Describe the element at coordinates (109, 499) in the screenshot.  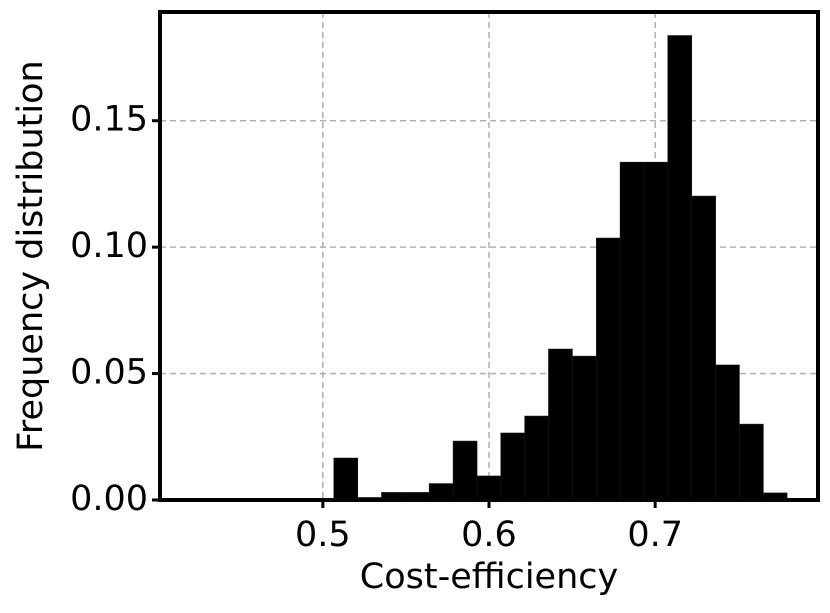
I see `y-tick-label: 0.00` at that location.